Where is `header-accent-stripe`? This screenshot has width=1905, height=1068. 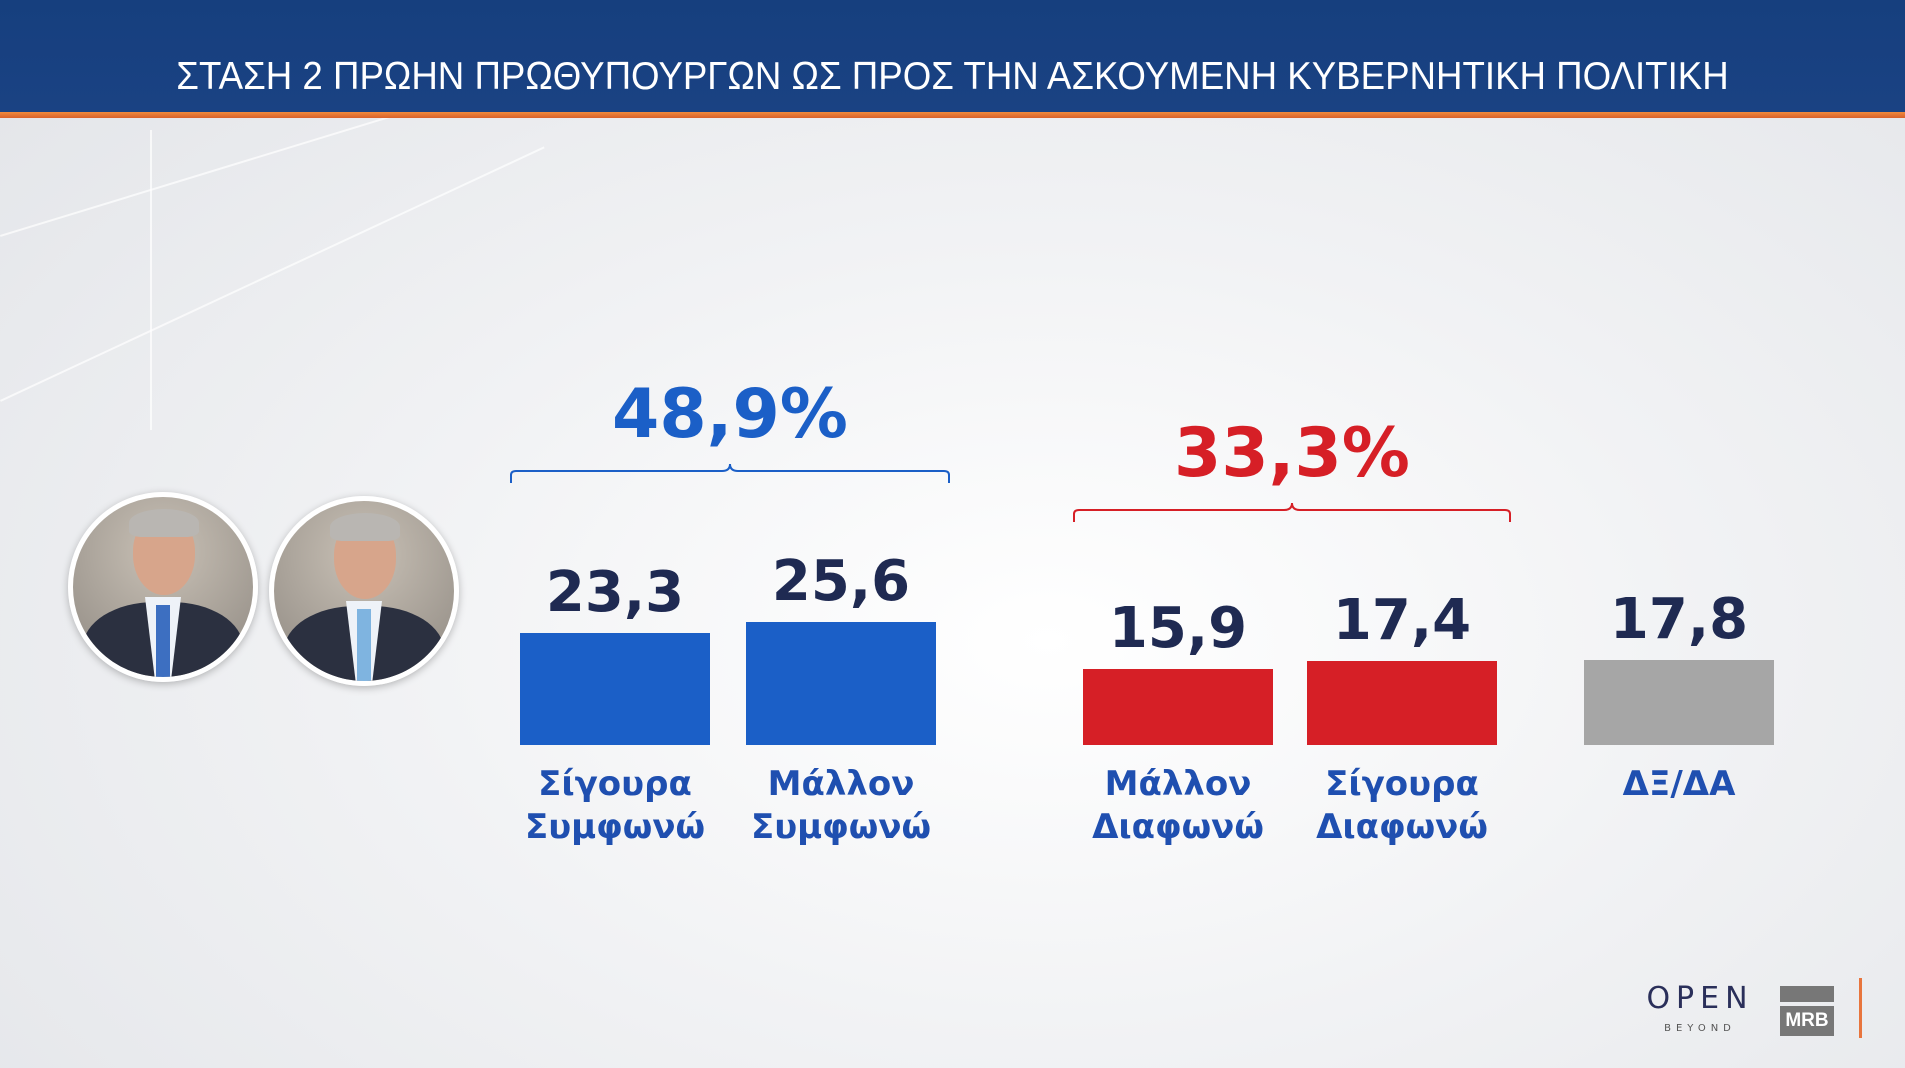 header-accent-stripe is located at coordinates (952, 115).